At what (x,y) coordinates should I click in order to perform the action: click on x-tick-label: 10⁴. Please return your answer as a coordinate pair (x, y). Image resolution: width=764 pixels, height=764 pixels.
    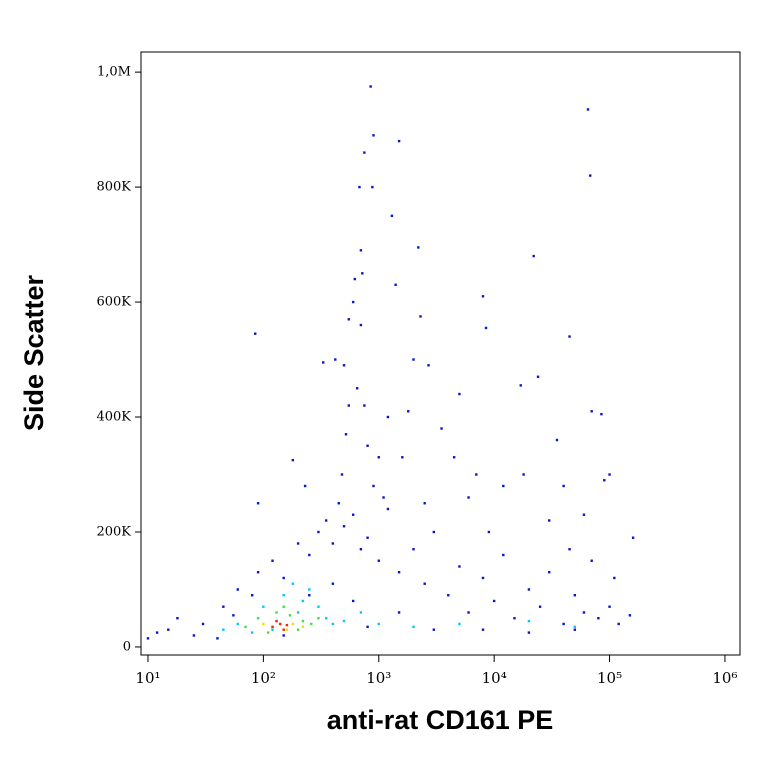
    Looking at the image, I should click on (494, 678).